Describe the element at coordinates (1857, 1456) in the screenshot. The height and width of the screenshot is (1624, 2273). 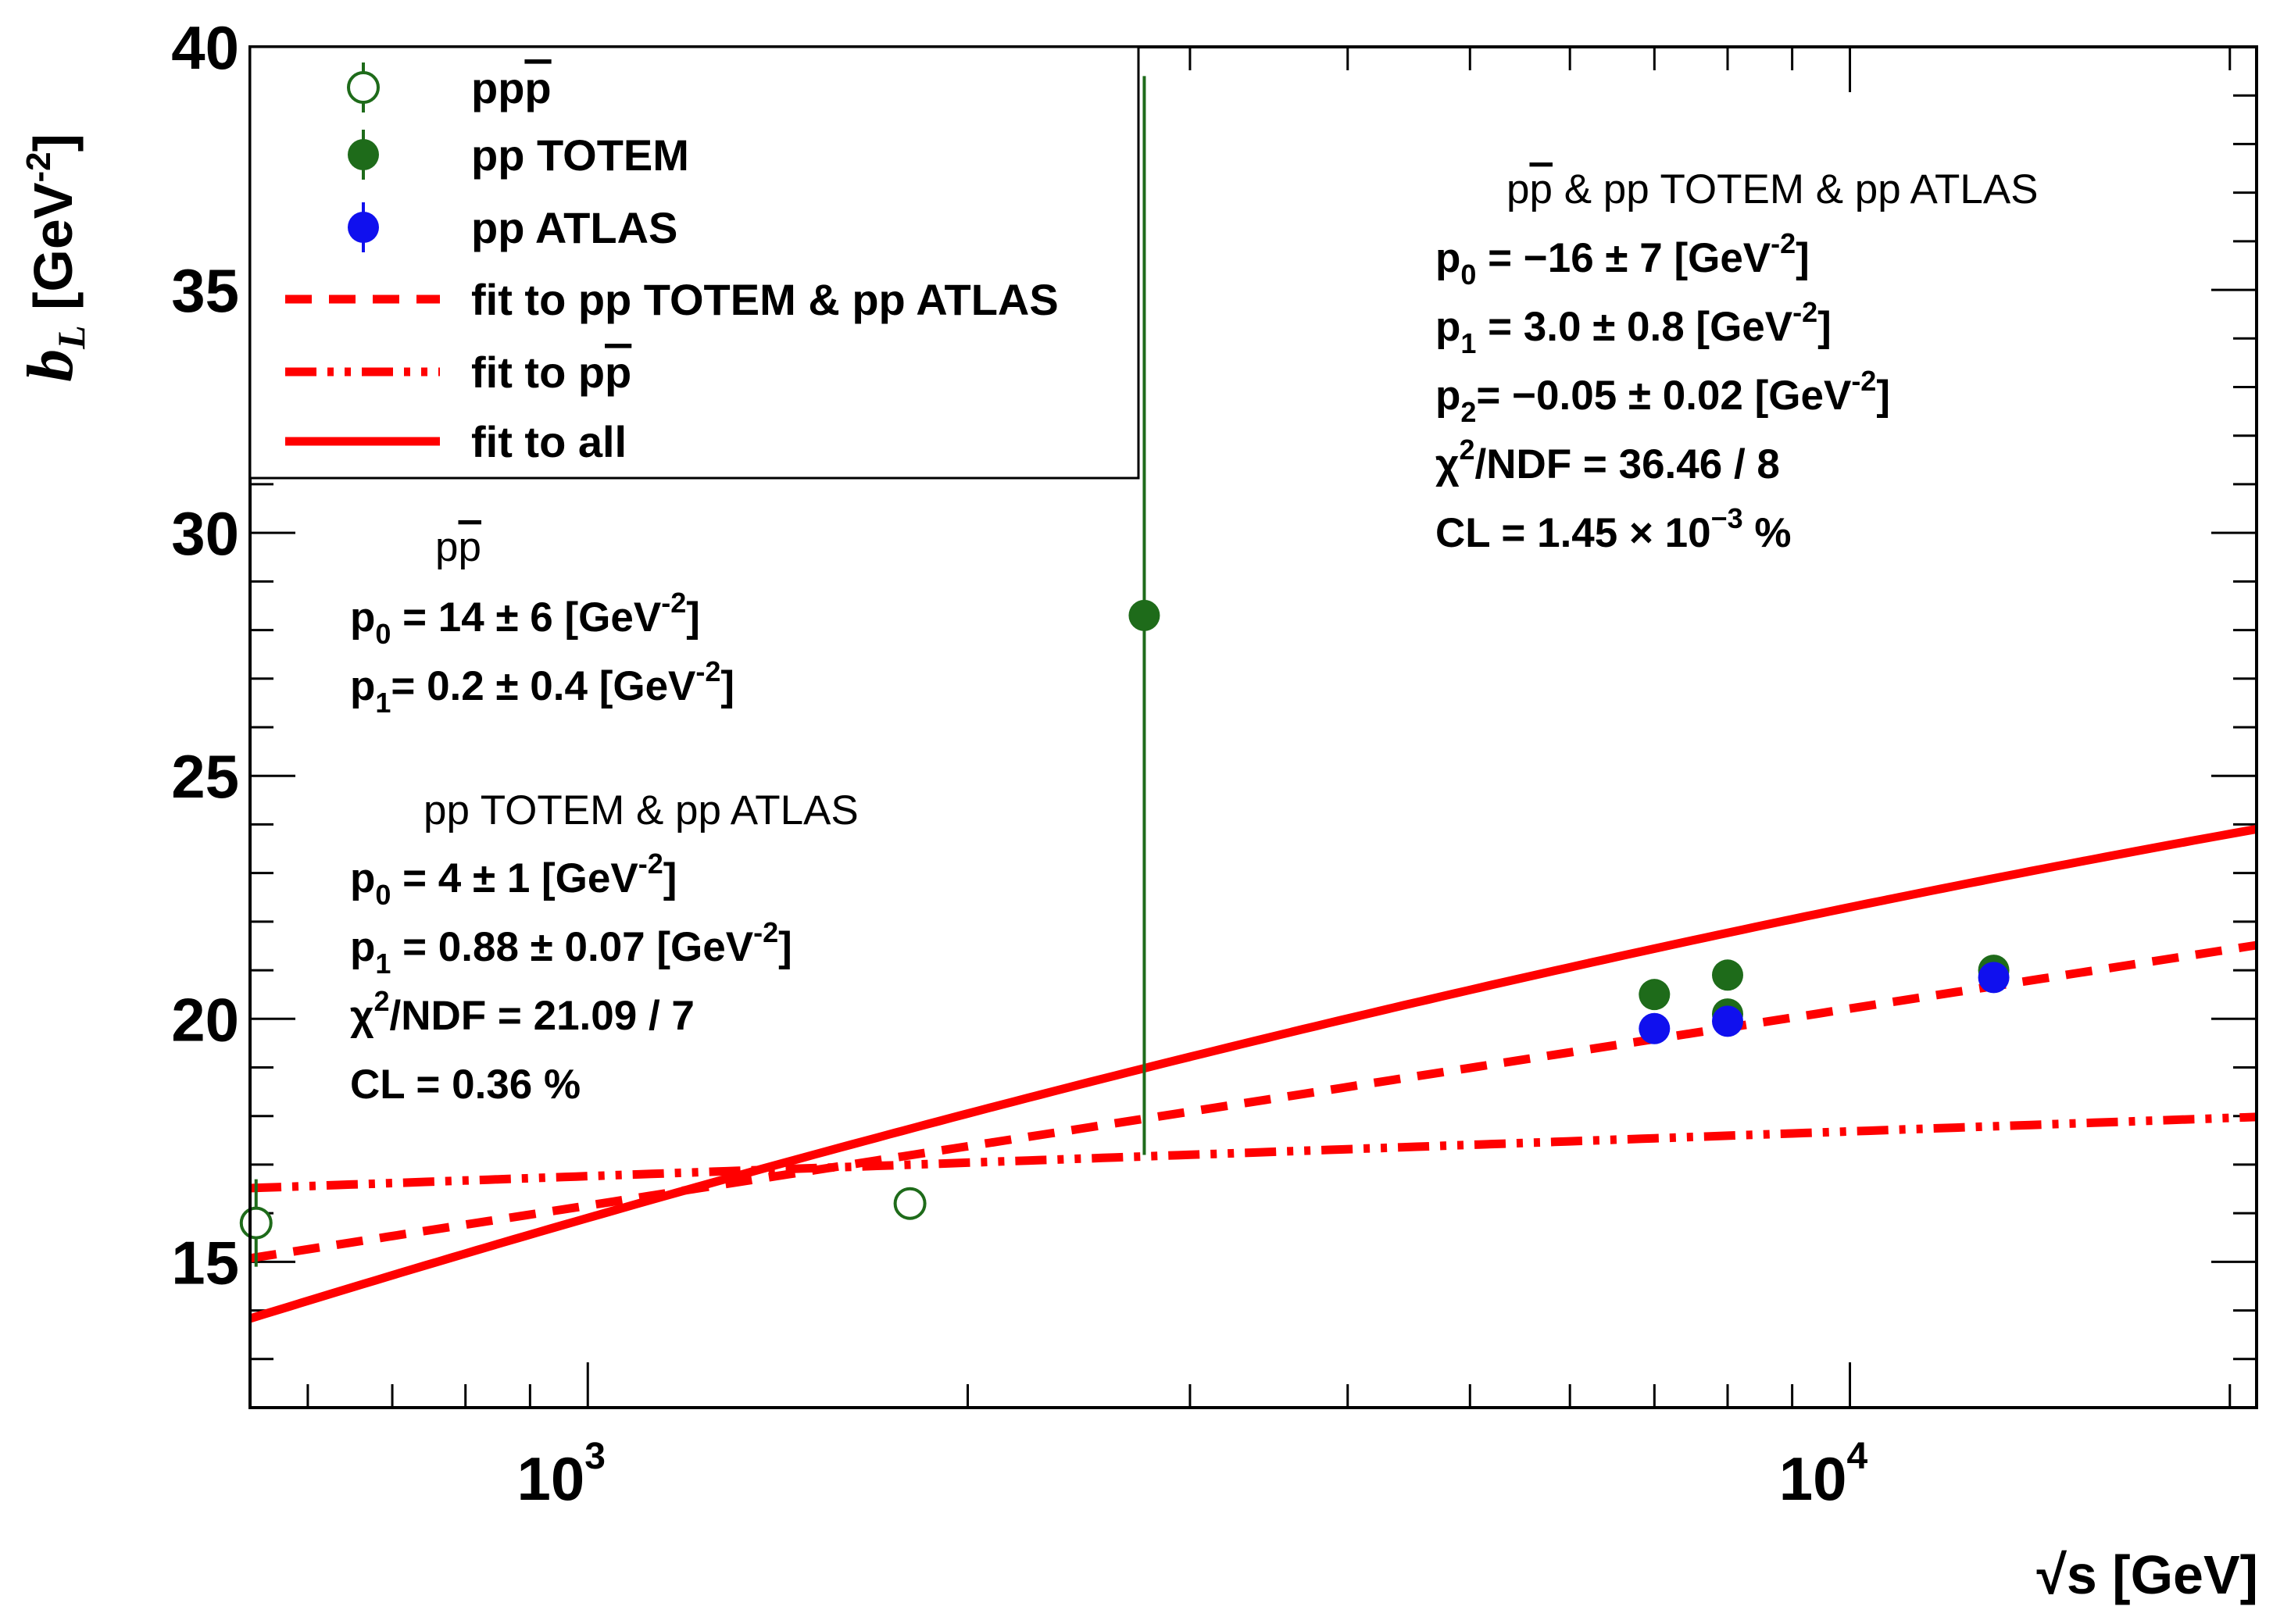
I see `x-tick-label-exp: 4` at that location.